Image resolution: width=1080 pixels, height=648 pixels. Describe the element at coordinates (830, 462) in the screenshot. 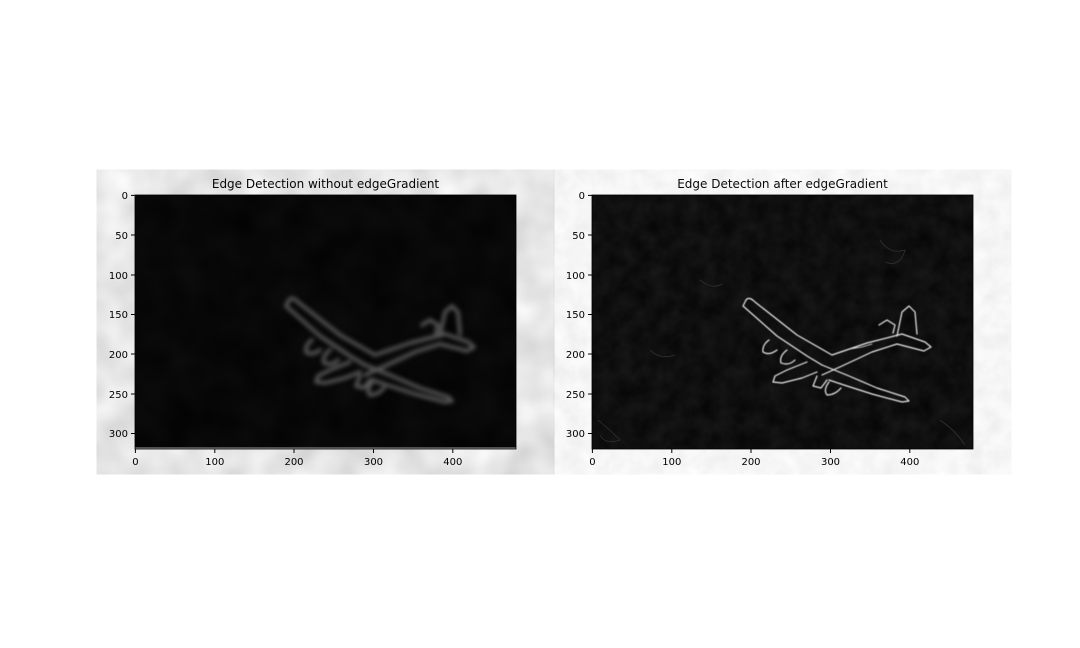

I see `right-xtick-label: 300` at that location.